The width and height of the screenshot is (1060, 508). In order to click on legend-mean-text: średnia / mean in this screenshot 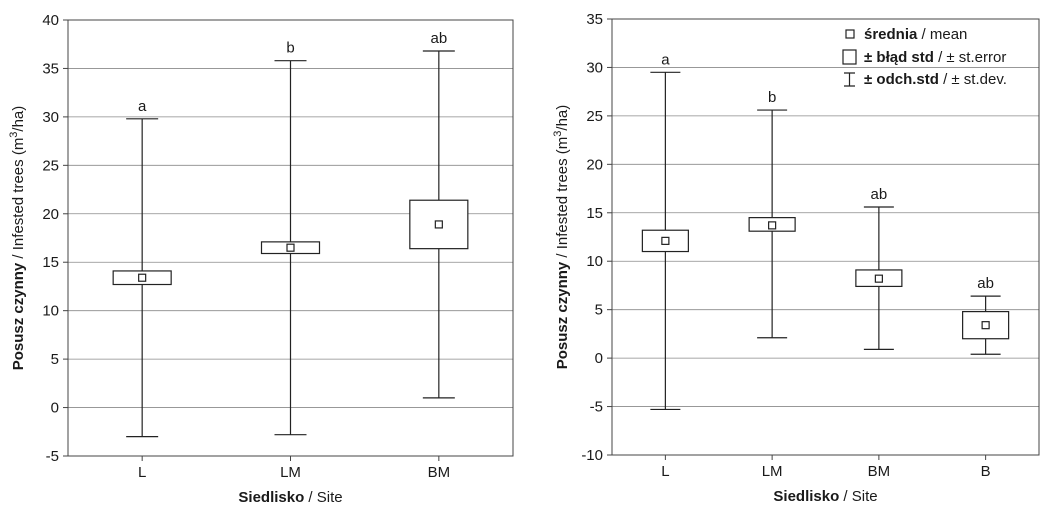, I will do `click(915, 34)`.